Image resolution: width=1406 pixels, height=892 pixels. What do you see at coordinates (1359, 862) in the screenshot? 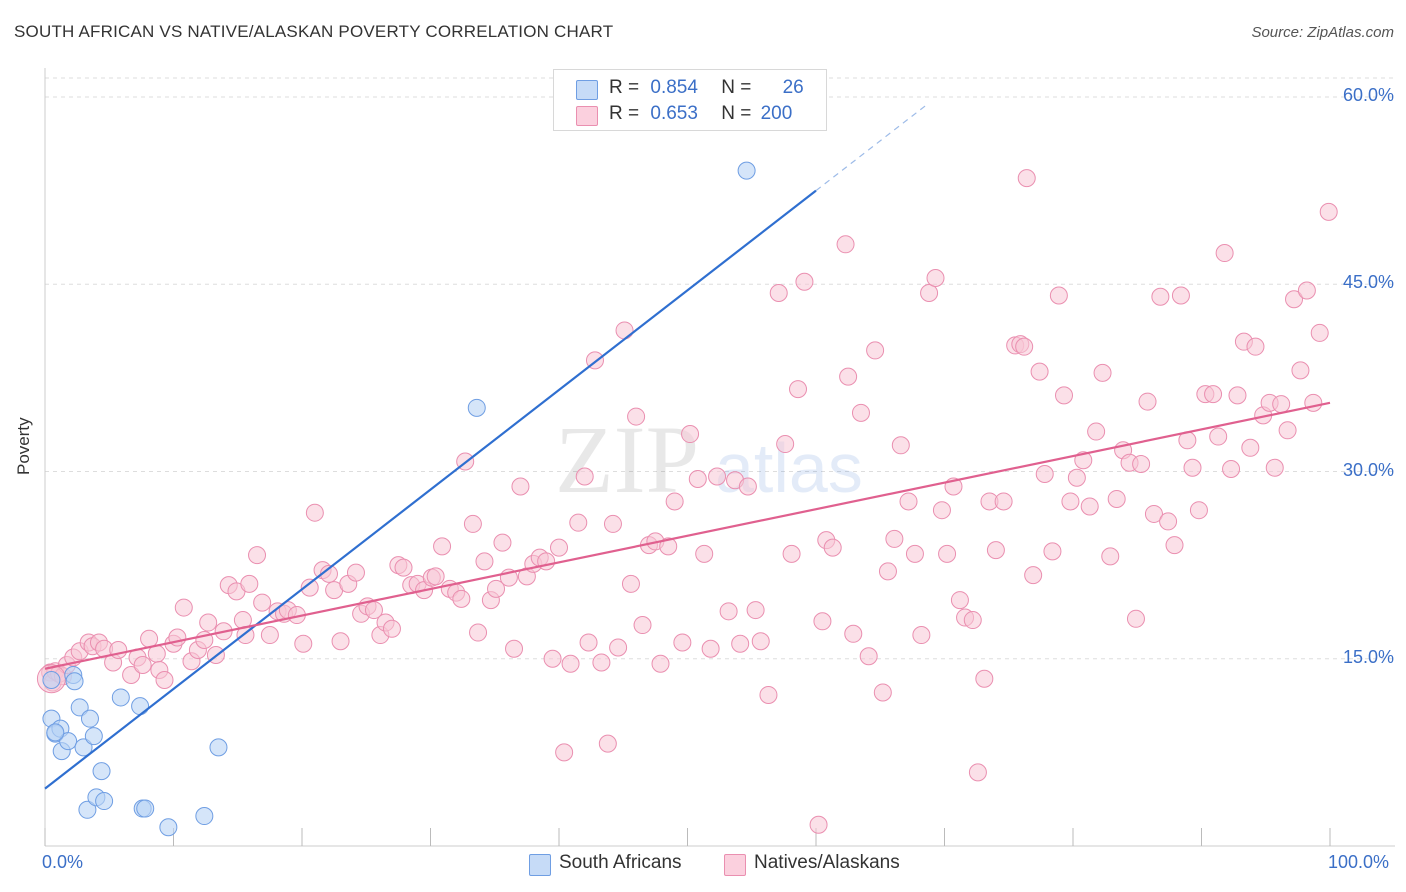
I see `x-tick-label-max: 100.0%` at bounding box center [1359, 862].